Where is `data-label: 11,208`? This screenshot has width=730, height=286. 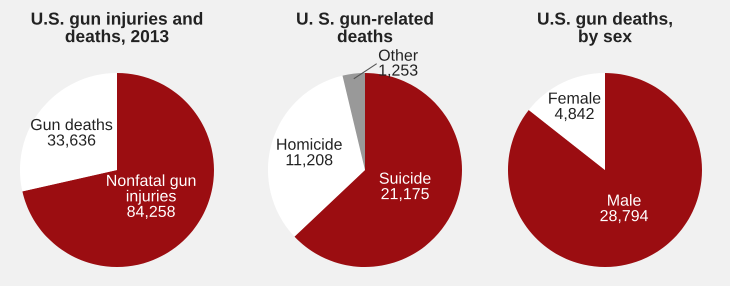 data-label: 11,208 is located at coordinates (309, 161).